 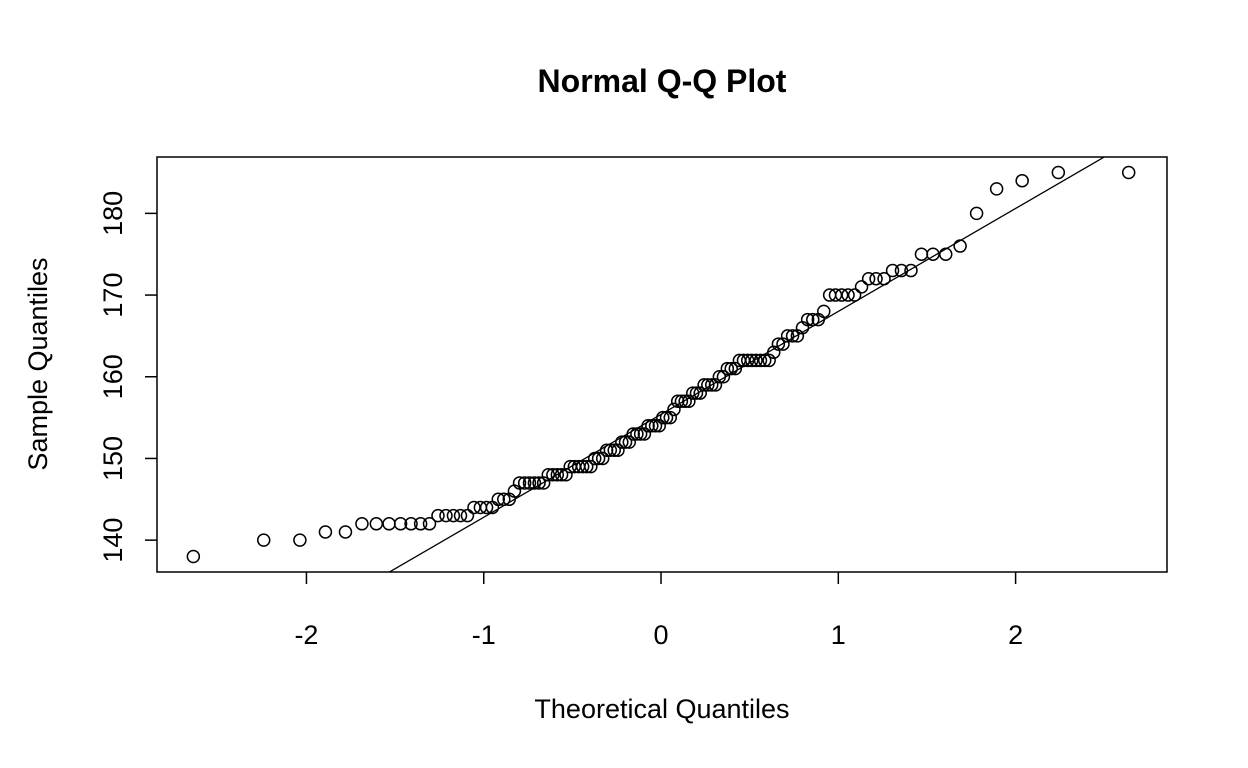 I want to click on y-axis-label: Sample Quantiles, so click(x=38, y=363).